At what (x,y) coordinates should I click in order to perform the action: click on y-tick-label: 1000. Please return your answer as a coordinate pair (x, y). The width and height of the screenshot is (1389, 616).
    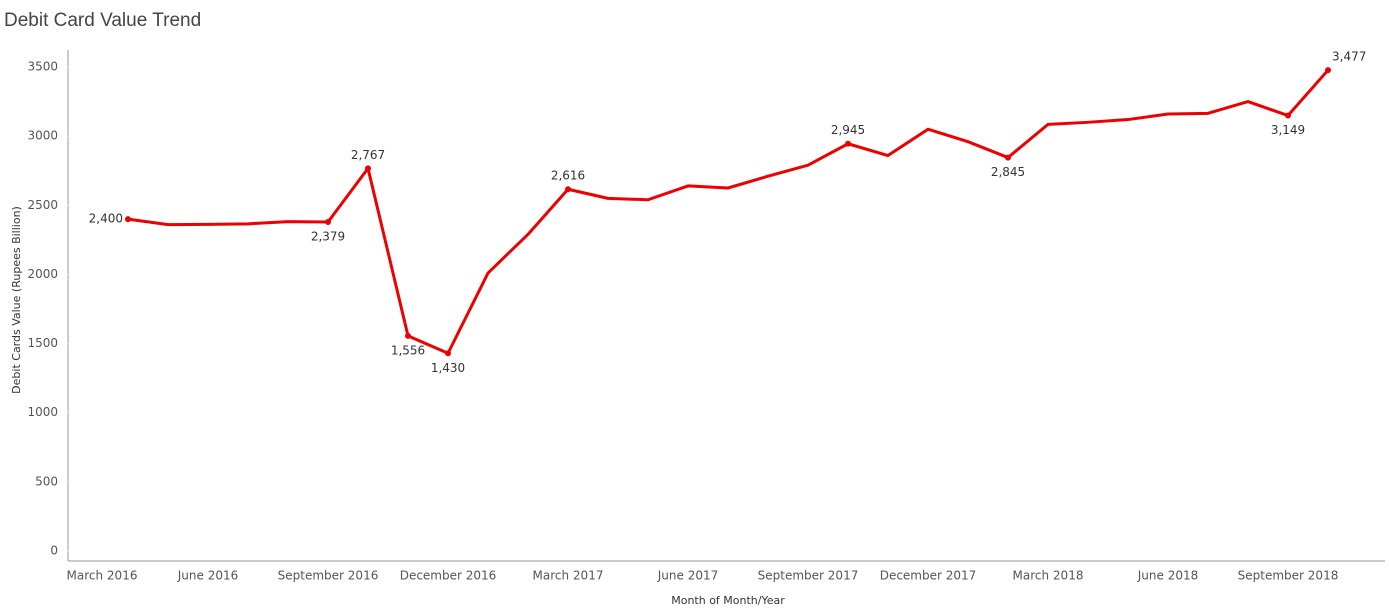
    Looking at the image, I should click on (42, 412).